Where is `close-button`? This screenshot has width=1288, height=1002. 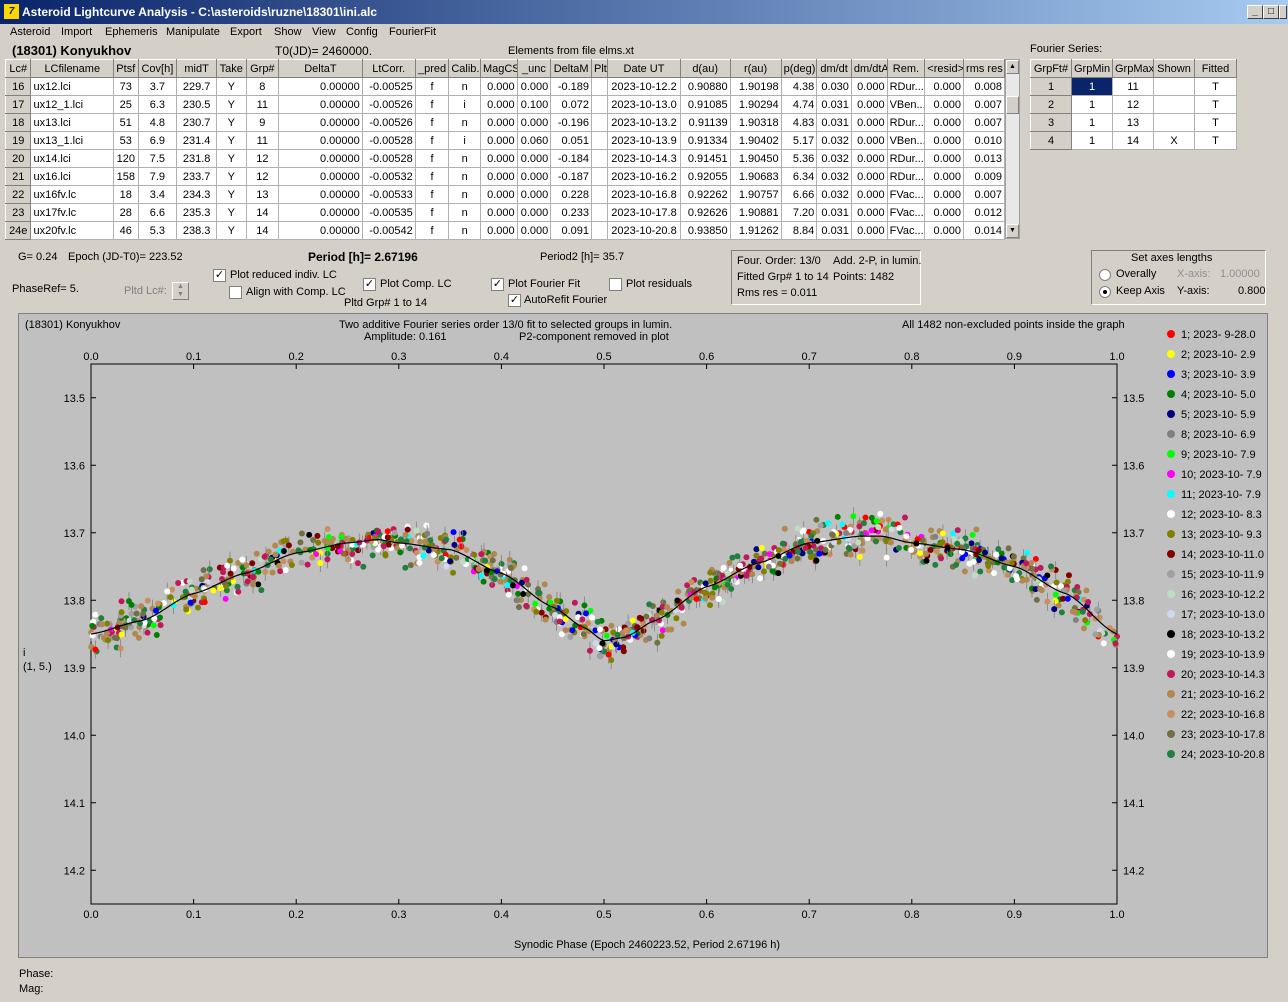 close-button is located at coordinates (1283, 12).